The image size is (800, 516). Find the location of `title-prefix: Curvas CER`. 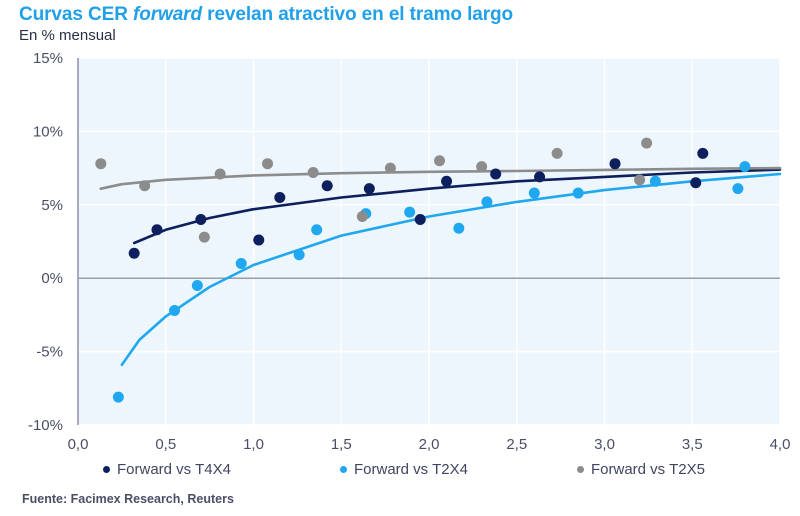

title-prefix: Curvas CER is located at coordinates (76, 14).